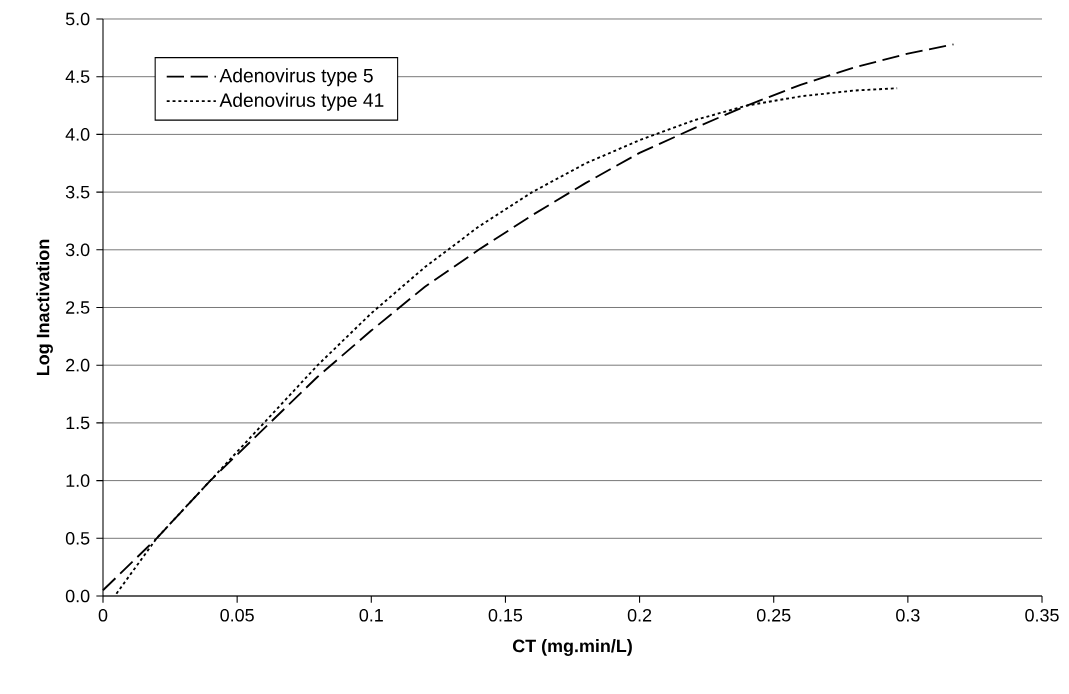 The width and height of the screenshot is (1069, 694). Describe the element at coordinates (77, 250) in the screenshot. I see `y-tick-label: 3.0` at that location.